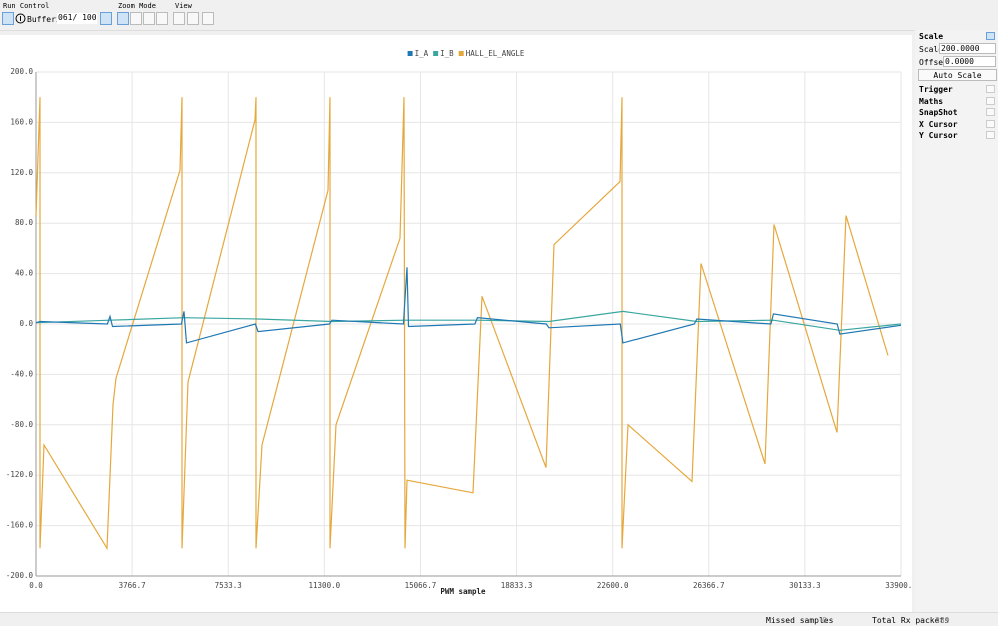 The image size is (998, 626). Describe the element at coordinates (136, 18) in the screenshot. I see `pan-button` at that location.